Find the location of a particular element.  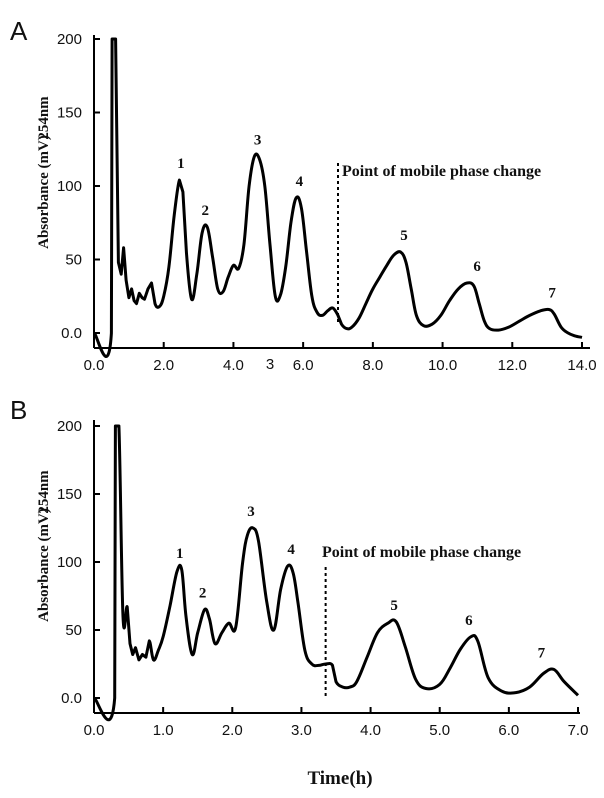

panel-b-x-ticks: 0.0 1.0 2.0 3.0 4.0 5.0 6.0 7.0 is located at coordinates (336, 723).